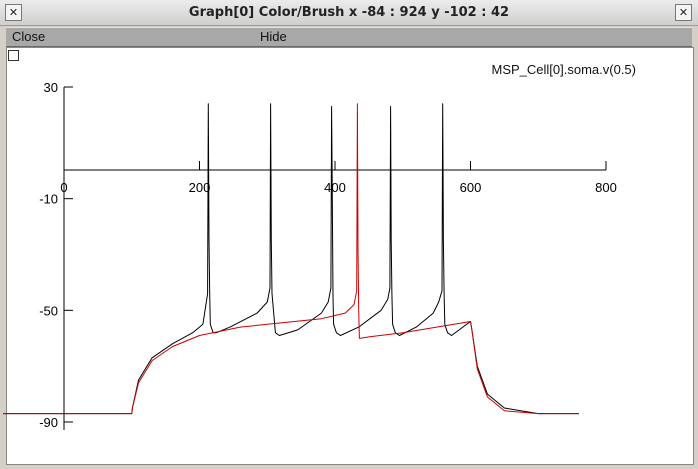 Image resolution: width=698 pixels, height=469 pixels. Describe the element at coordinates (29, 36) in the screenshot. I see `close-button: Close` at that location.